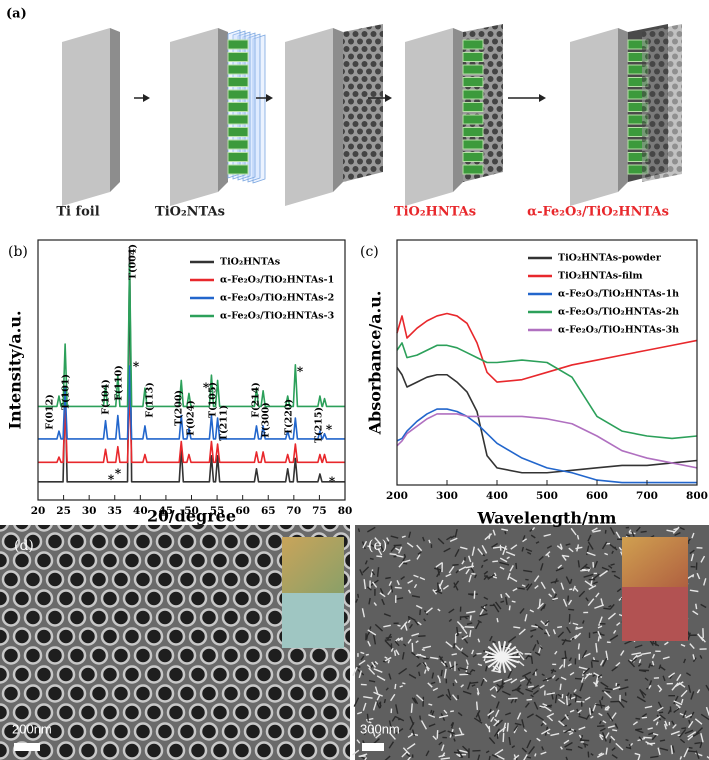  What do you see at coordinates (16, 14) in the screenshot?
I see `panel-label: (a)` at bounding box center [16, 14].